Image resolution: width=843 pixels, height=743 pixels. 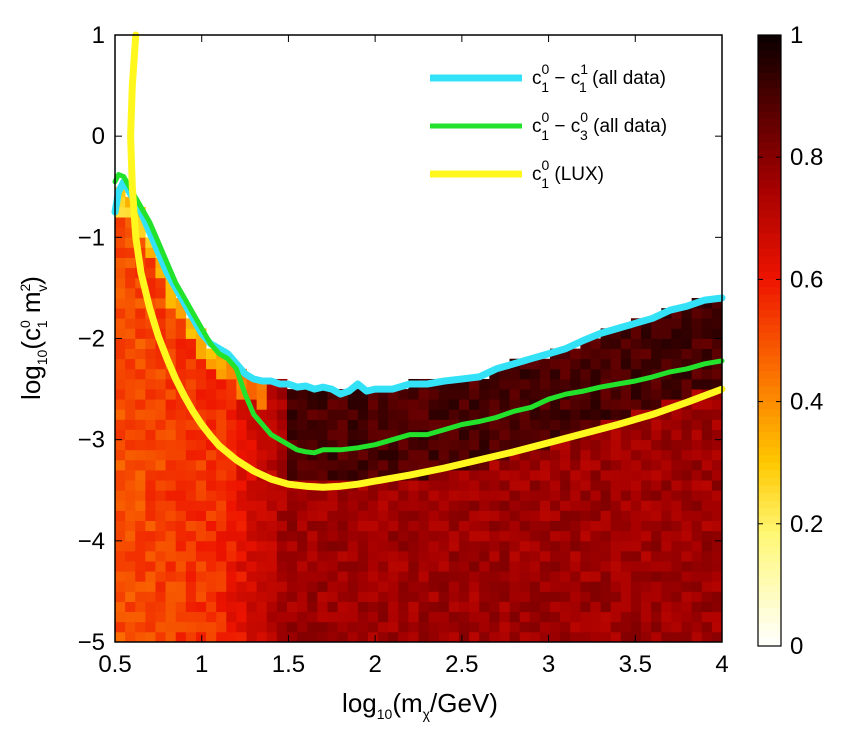 What do you see at coordinates (769, 340) in the screenshot?
I see `colorbar-frame` at bounding box center [769, 340].